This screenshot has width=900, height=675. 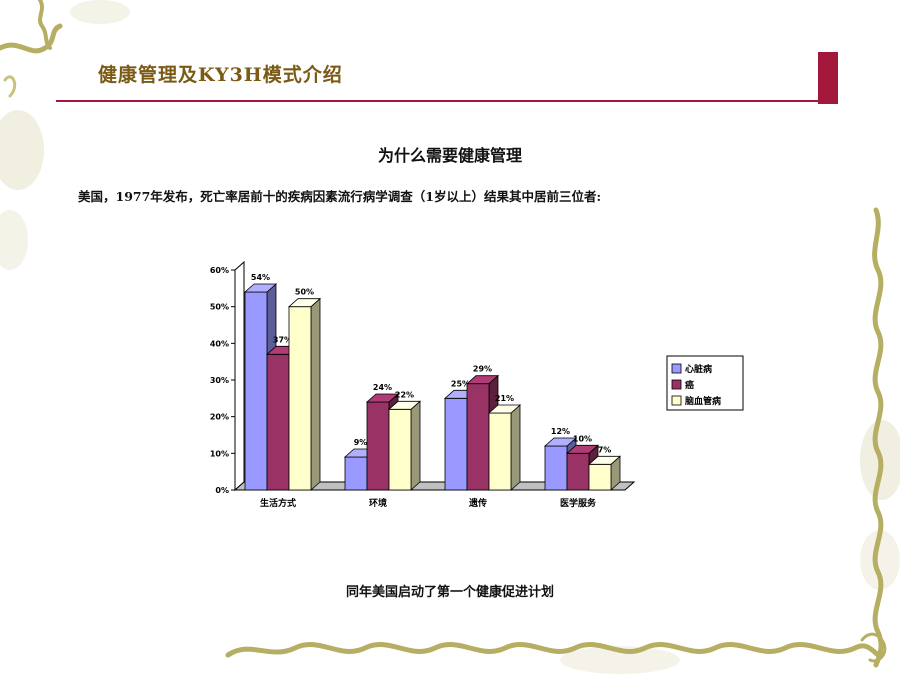 What do you see at coordinates (582, 438) in the screenshot?
I see `data-label: 10%` at bounding box center [582, 438].